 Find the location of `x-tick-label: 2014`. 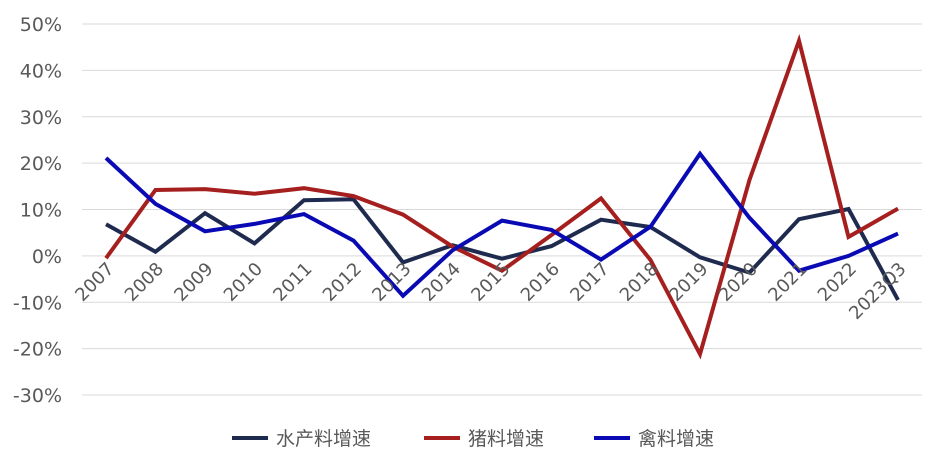

x-tick-label: 2014 is located at coordinates (441, 282).